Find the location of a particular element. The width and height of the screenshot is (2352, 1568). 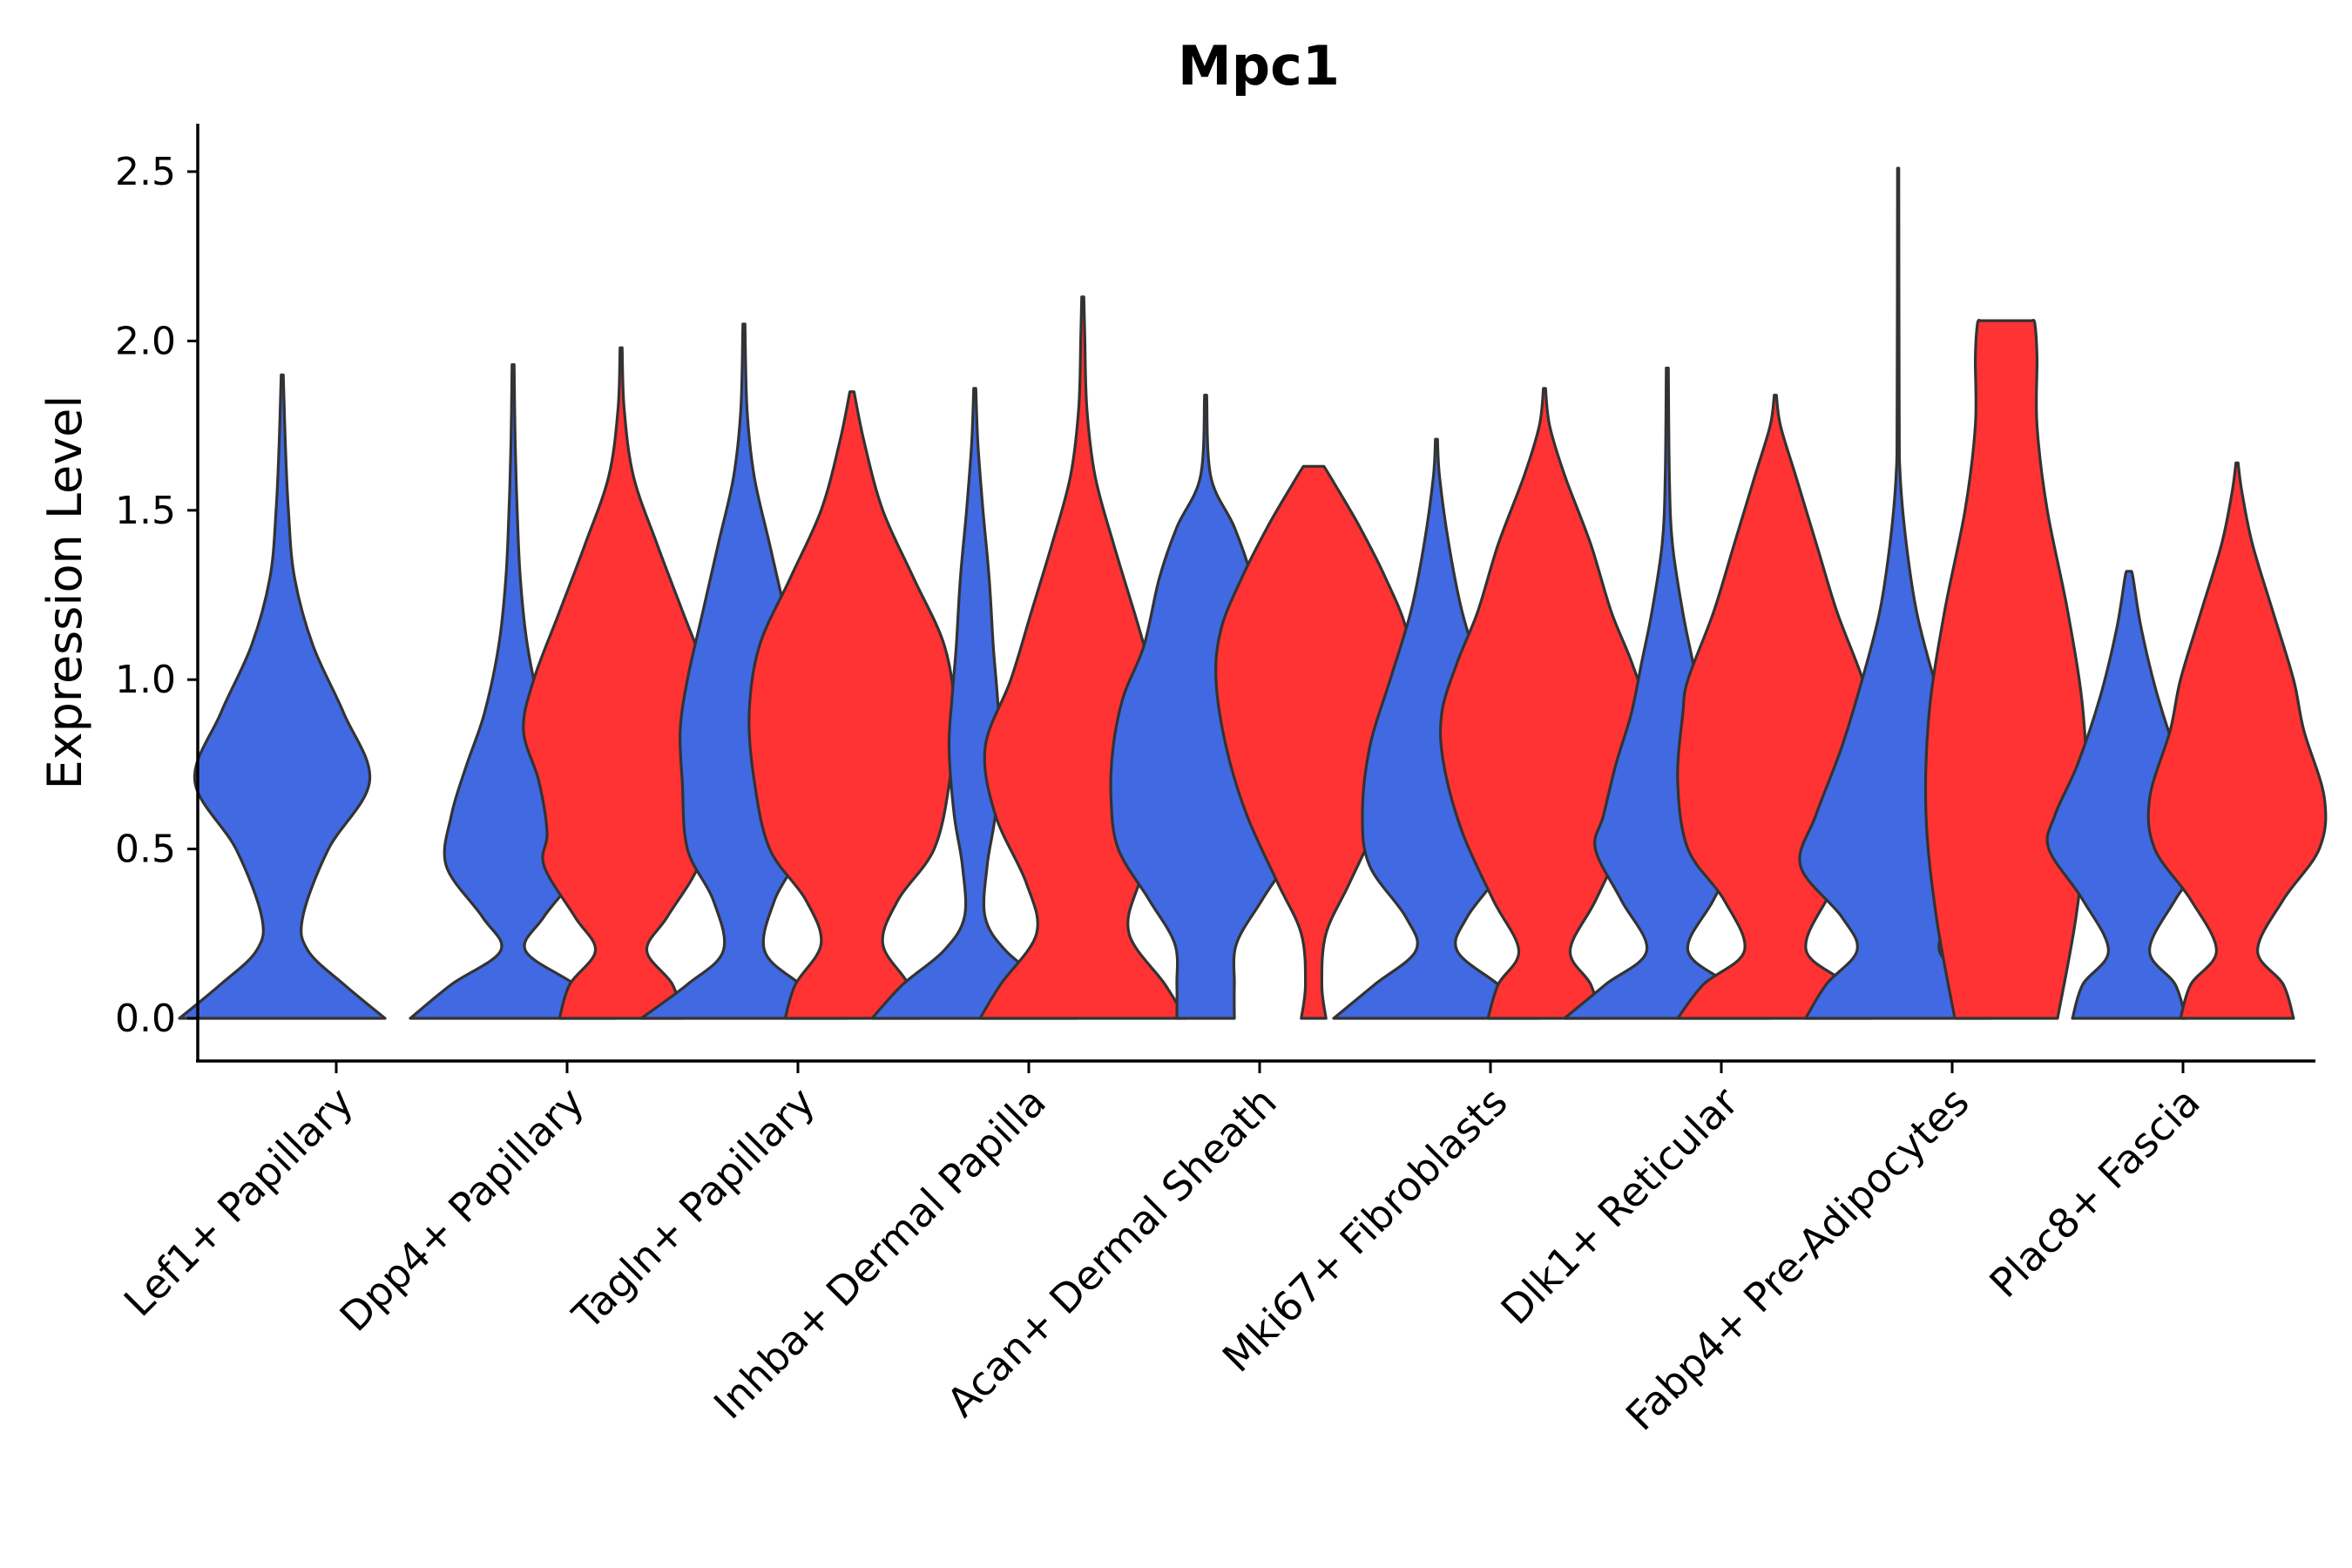

y-tick-label: 1.0 is located at coordinates (145, 680).